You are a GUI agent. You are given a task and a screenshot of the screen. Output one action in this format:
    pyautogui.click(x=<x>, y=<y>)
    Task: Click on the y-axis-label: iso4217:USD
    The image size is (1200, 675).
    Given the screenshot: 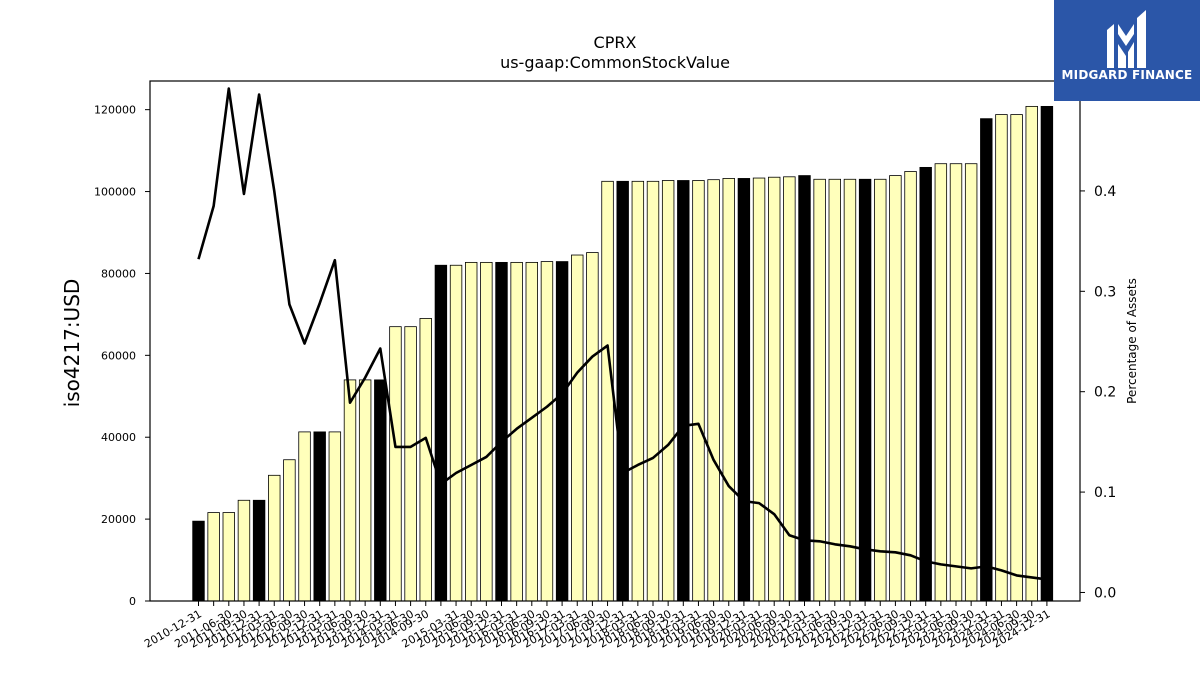 What is the action you would take?
    pyautogui.click(x=72, y=343)
    